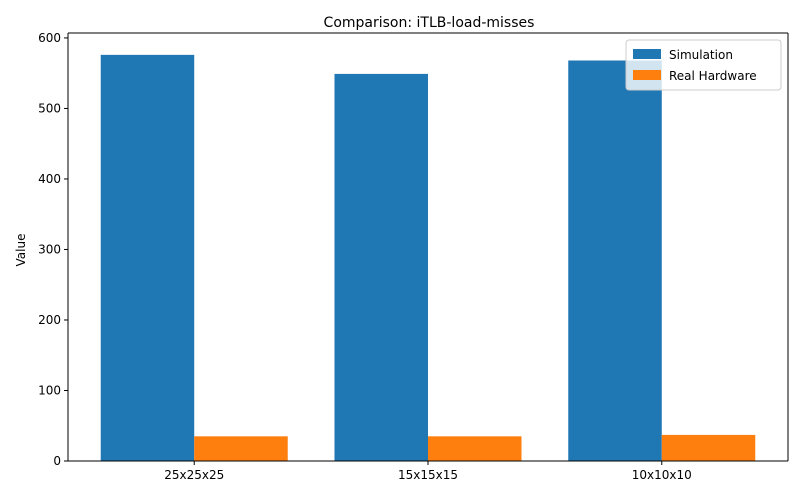  What do you see at coordinates (49, 320) in the screenshot?
I see `y-tick-label: 200` at bounding box center [49, 320].